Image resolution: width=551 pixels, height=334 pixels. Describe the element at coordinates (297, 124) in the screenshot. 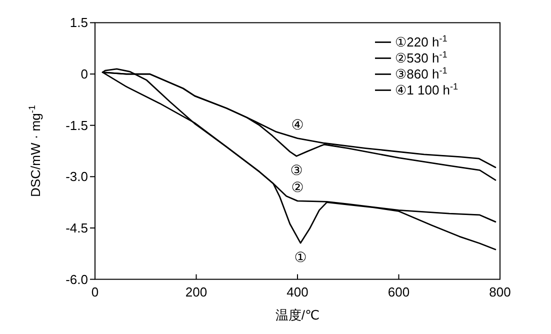

I see `annotation: ④` at that location.